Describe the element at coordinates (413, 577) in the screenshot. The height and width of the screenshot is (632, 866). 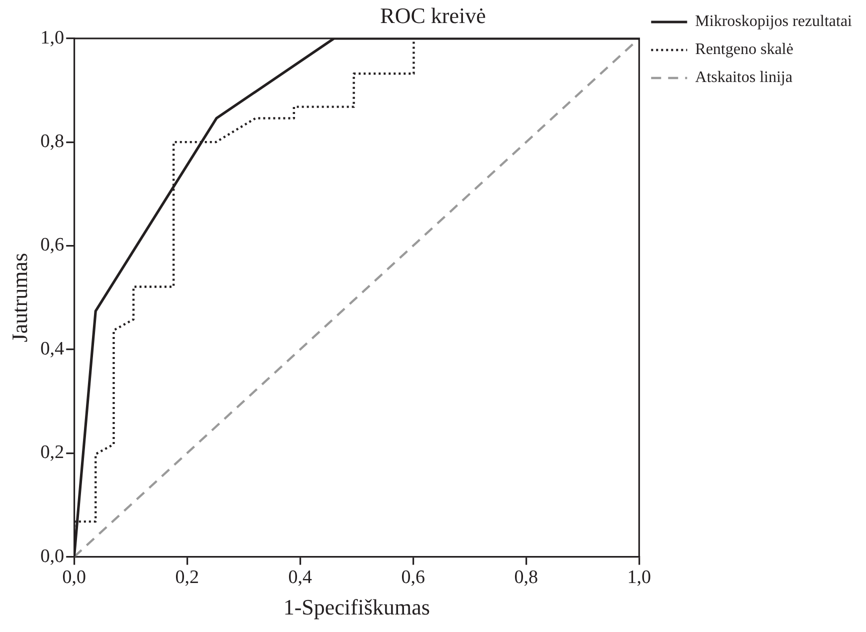
I see `x-tick-label: 0,6` at that location.